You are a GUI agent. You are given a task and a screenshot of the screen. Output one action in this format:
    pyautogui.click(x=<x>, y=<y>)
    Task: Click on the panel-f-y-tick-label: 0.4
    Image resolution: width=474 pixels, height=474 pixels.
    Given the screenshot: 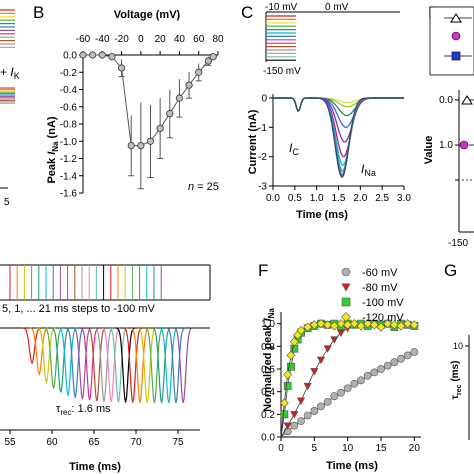 What is the action you would take?
    pyautogui.click(x=268, y=392)
    